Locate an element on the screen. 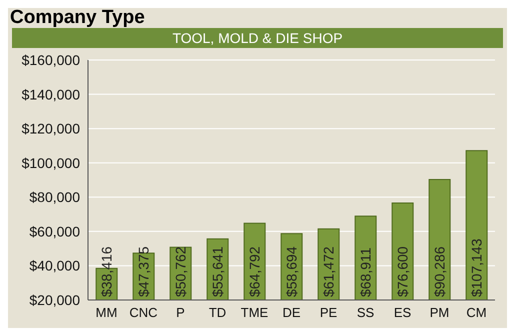  chart-subtitle: TOOL, MOLD & DIE SHOP is located at coordinates (257, 38).